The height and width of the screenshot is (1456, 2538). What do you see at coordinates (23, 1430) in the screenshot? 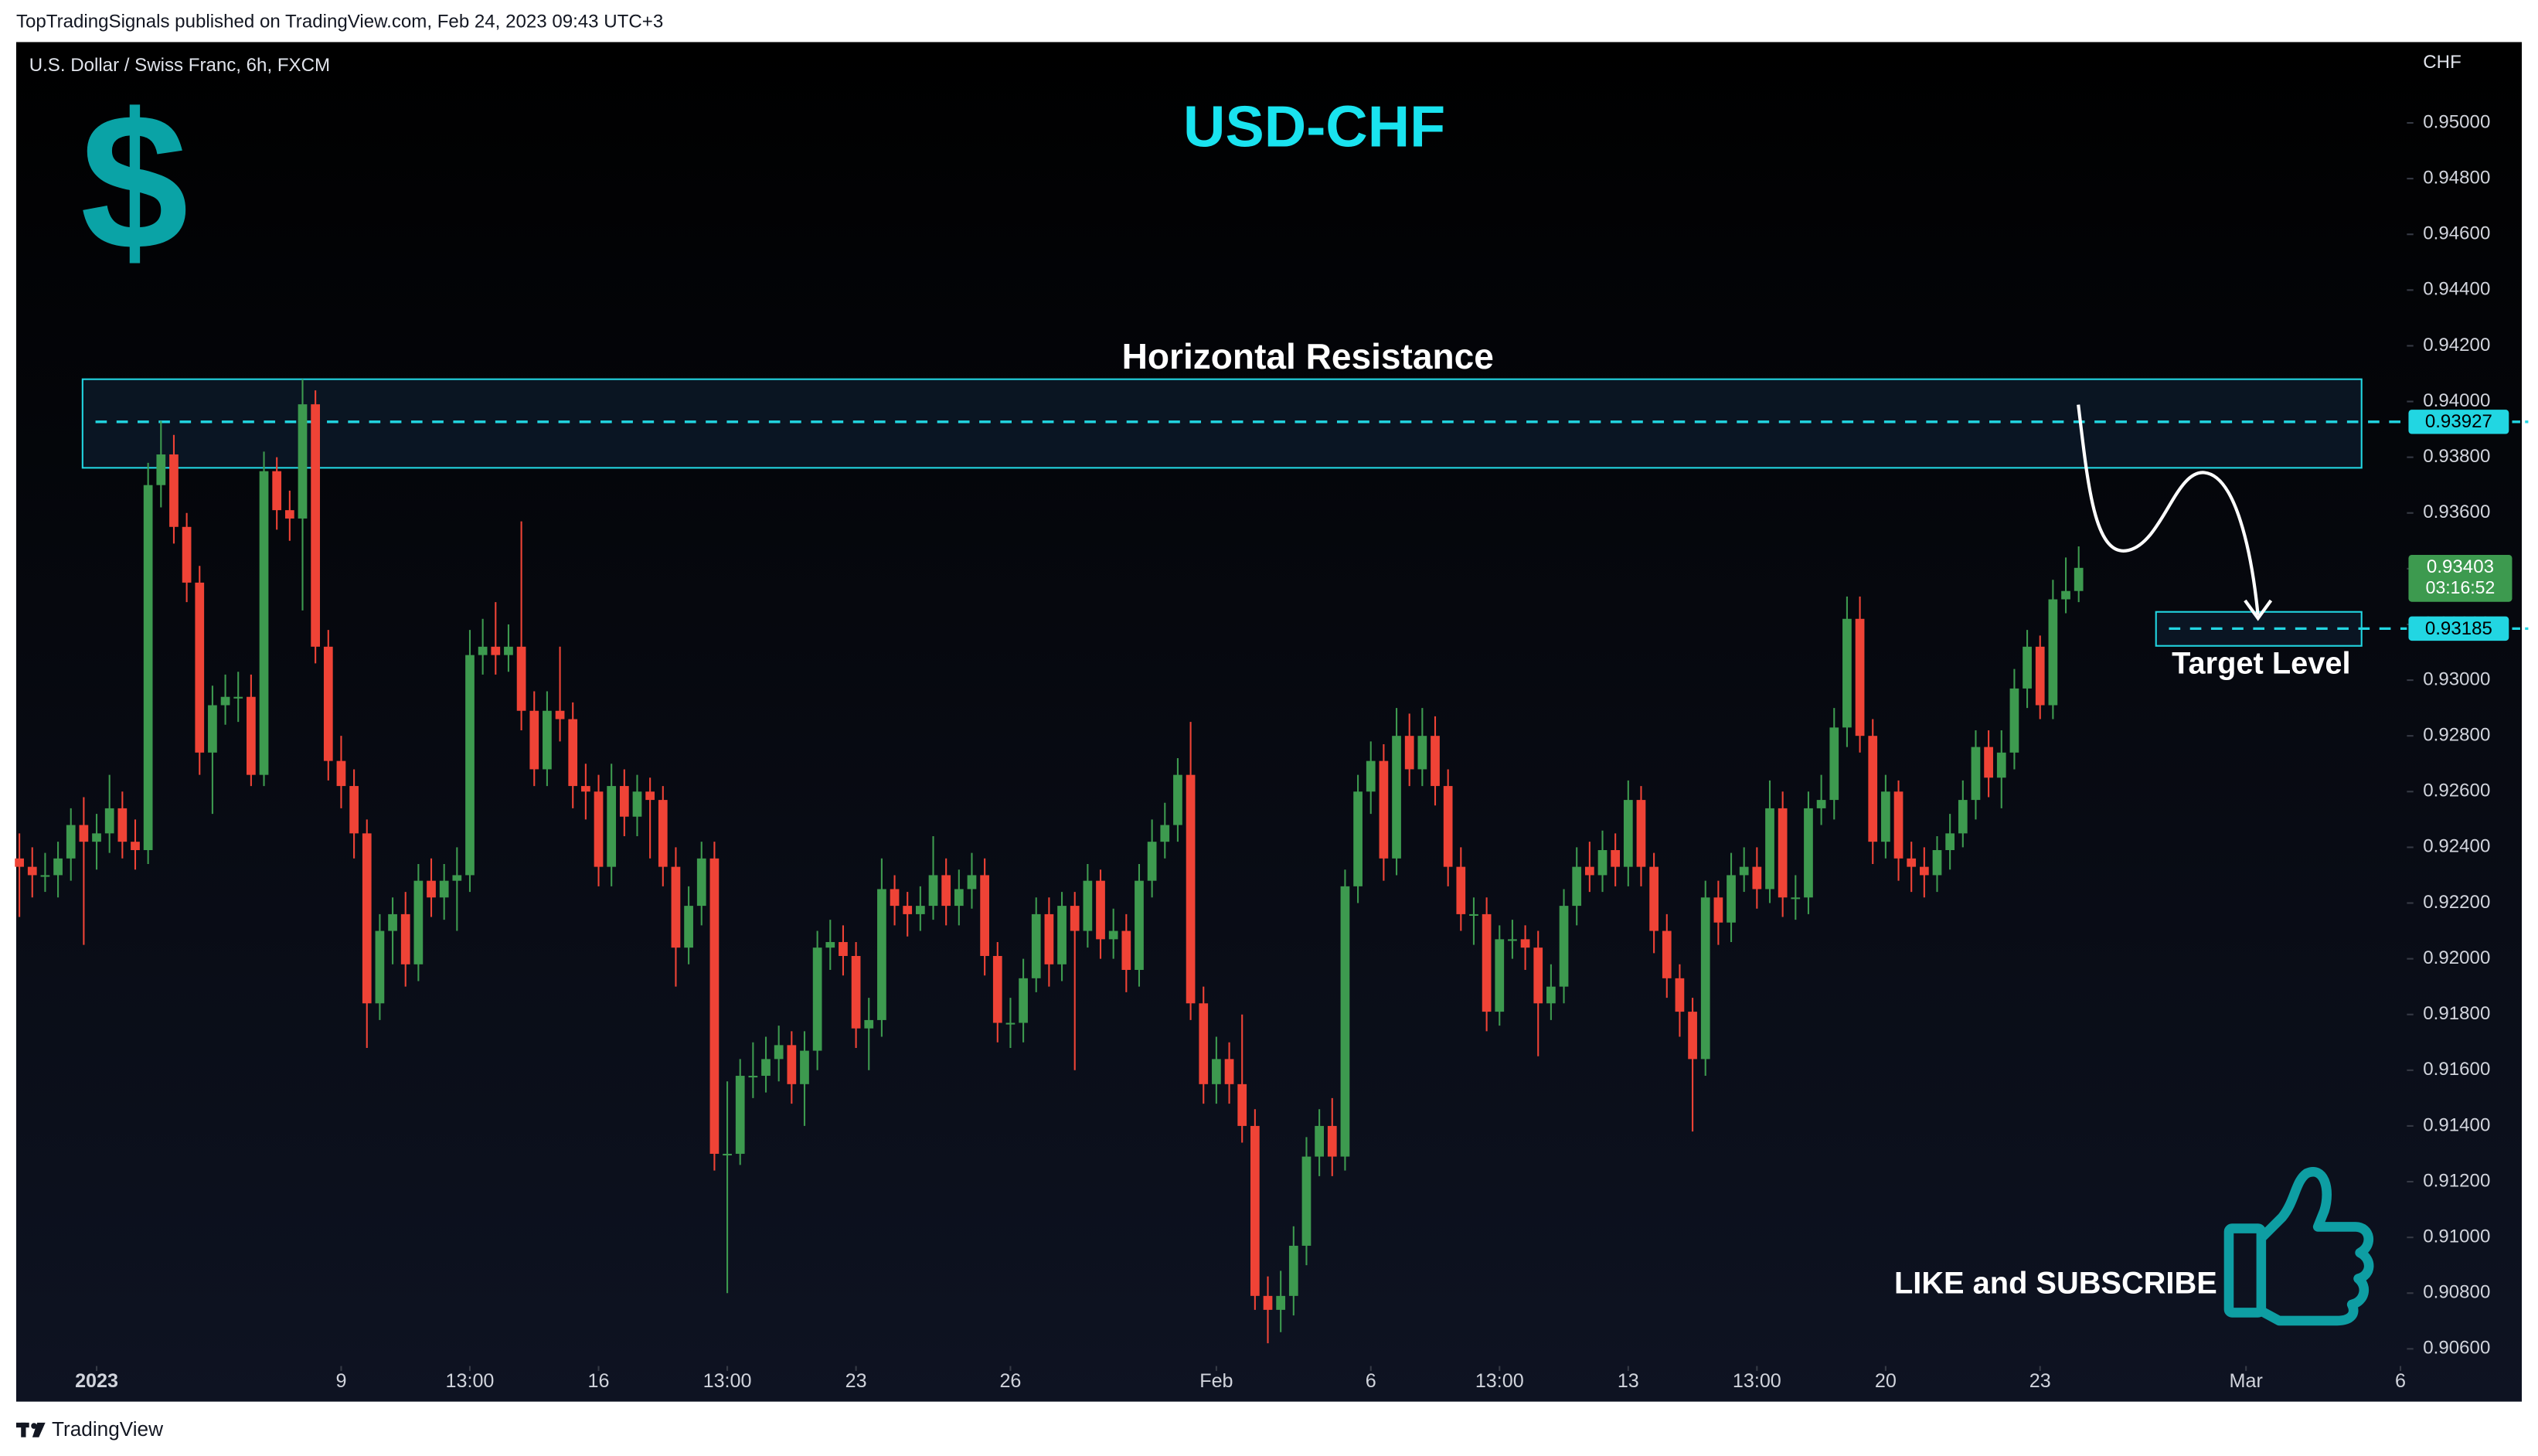
I see `logo-stem` at bounding box center [23, 1430].